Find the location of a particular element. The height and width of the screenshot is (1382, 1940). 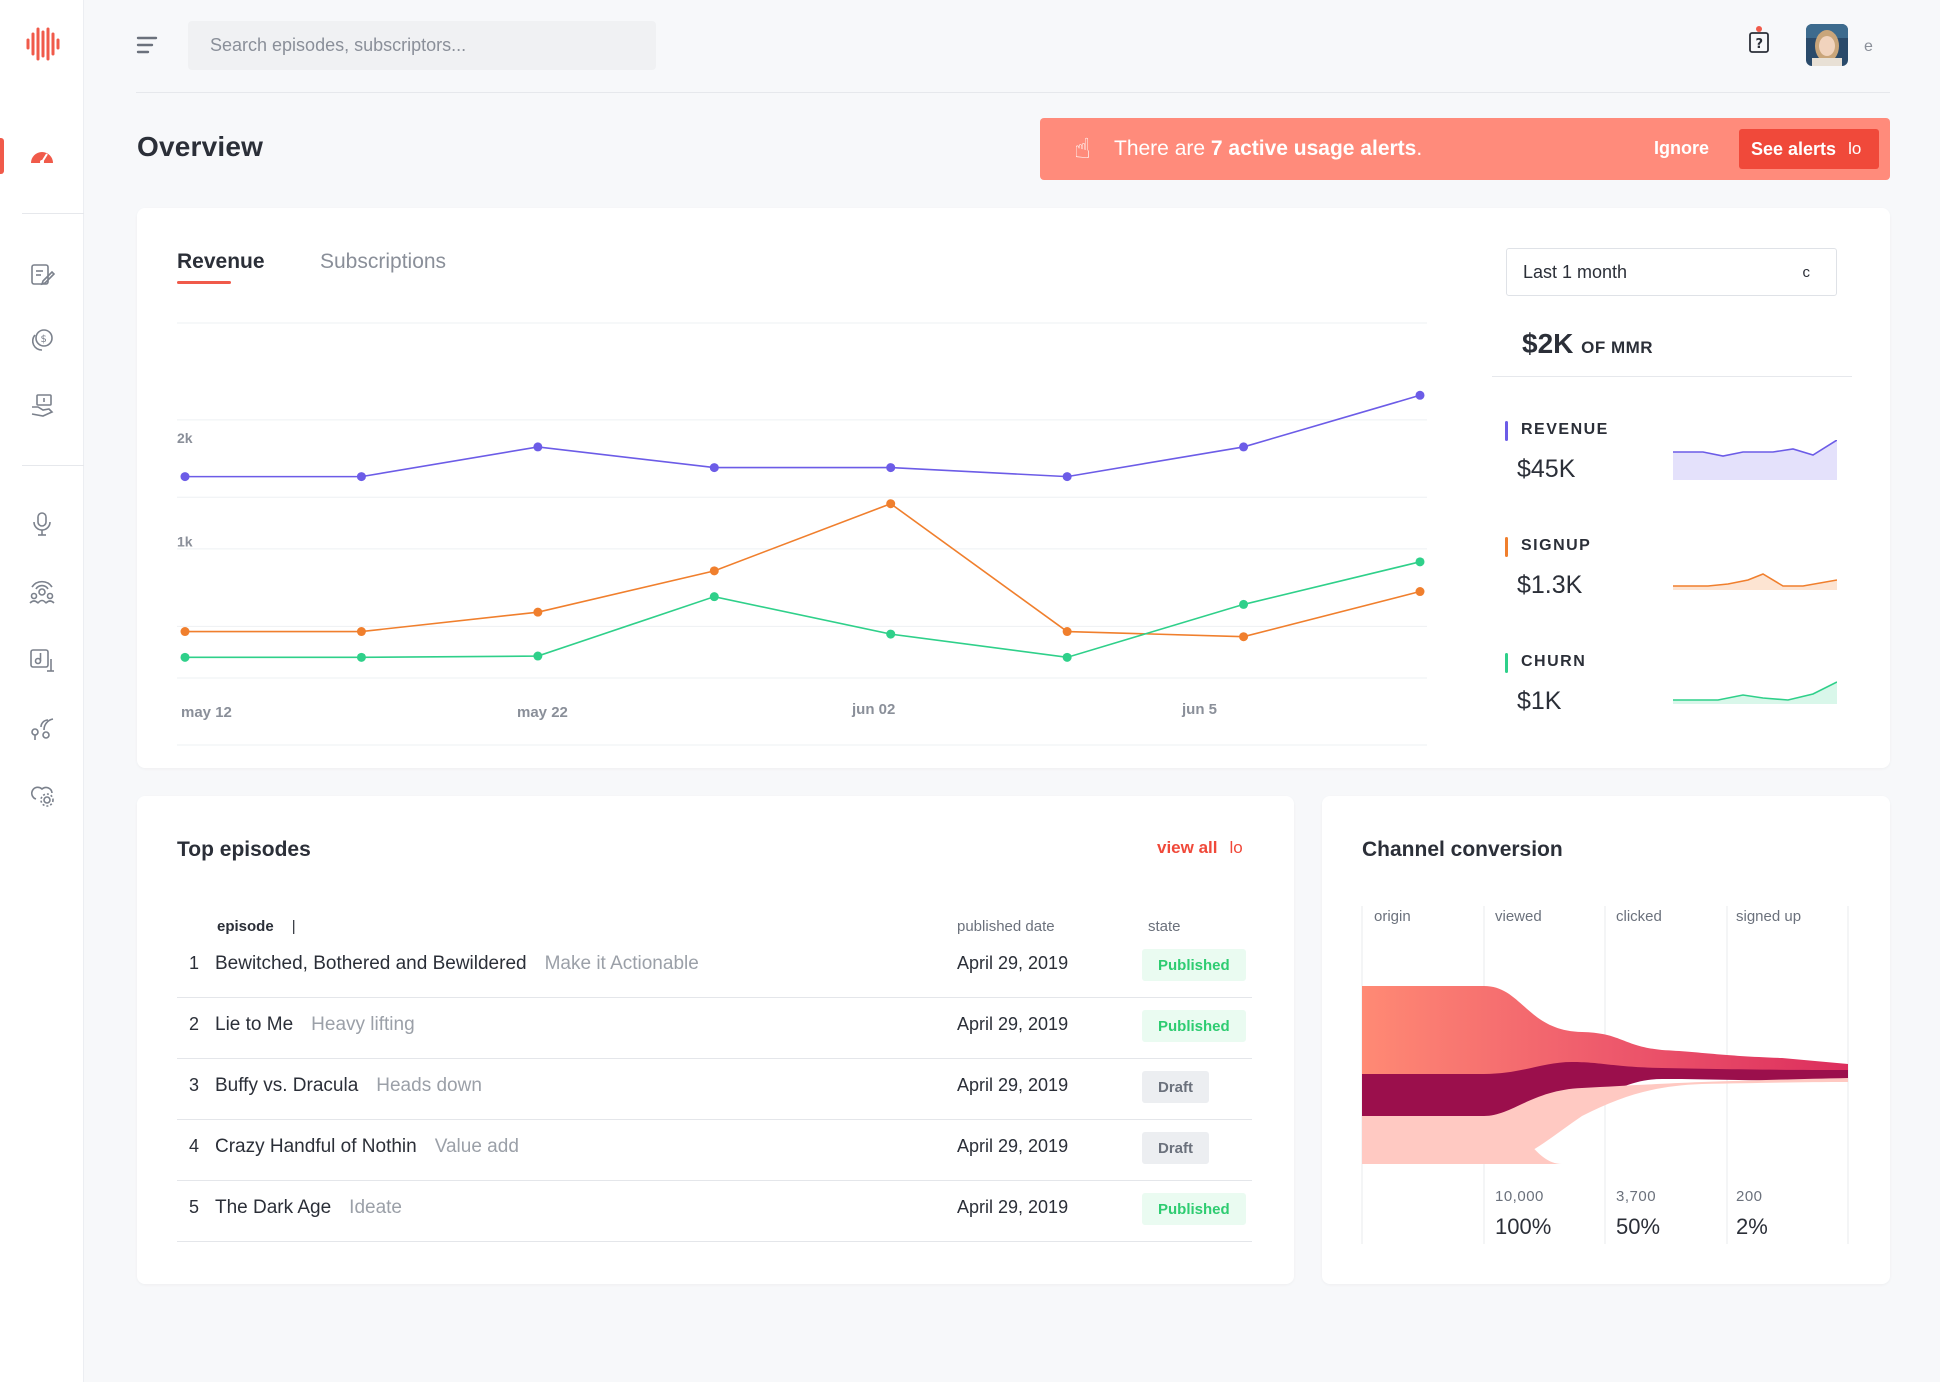

search-input is located at coordinates (422, 45).